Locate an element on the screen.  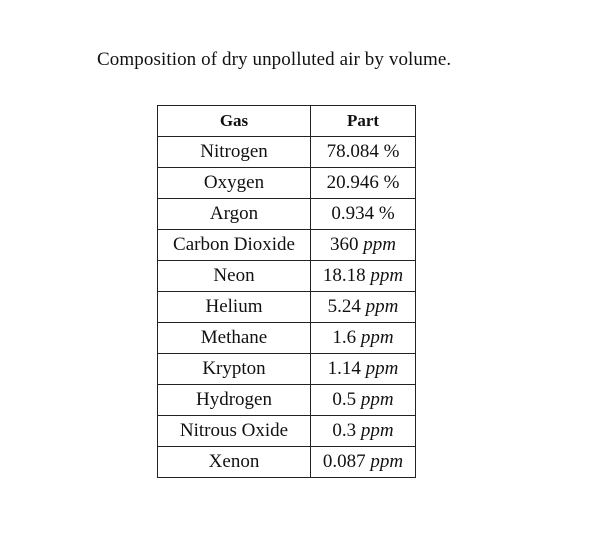
table-row: Carbon Dioxide 360 ppm is located at coordinates (286, 245).